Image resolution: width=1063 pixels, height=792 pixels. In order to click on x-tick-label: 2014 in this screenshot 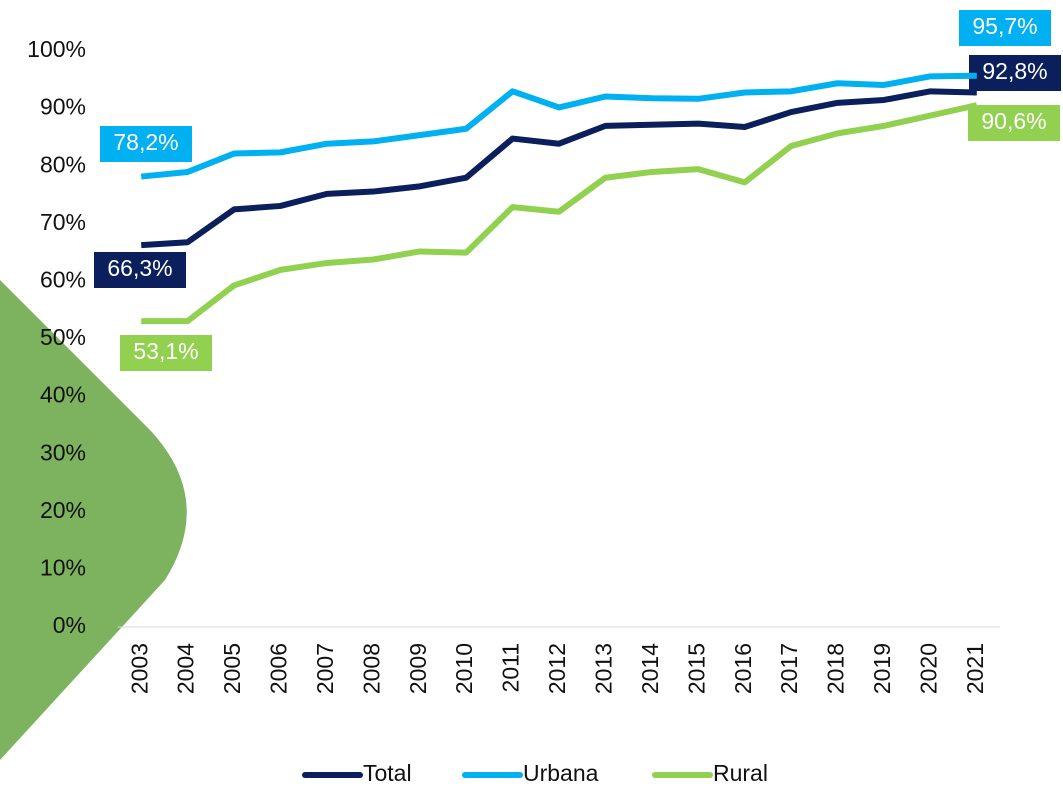, I will do `click(650, 668)`.